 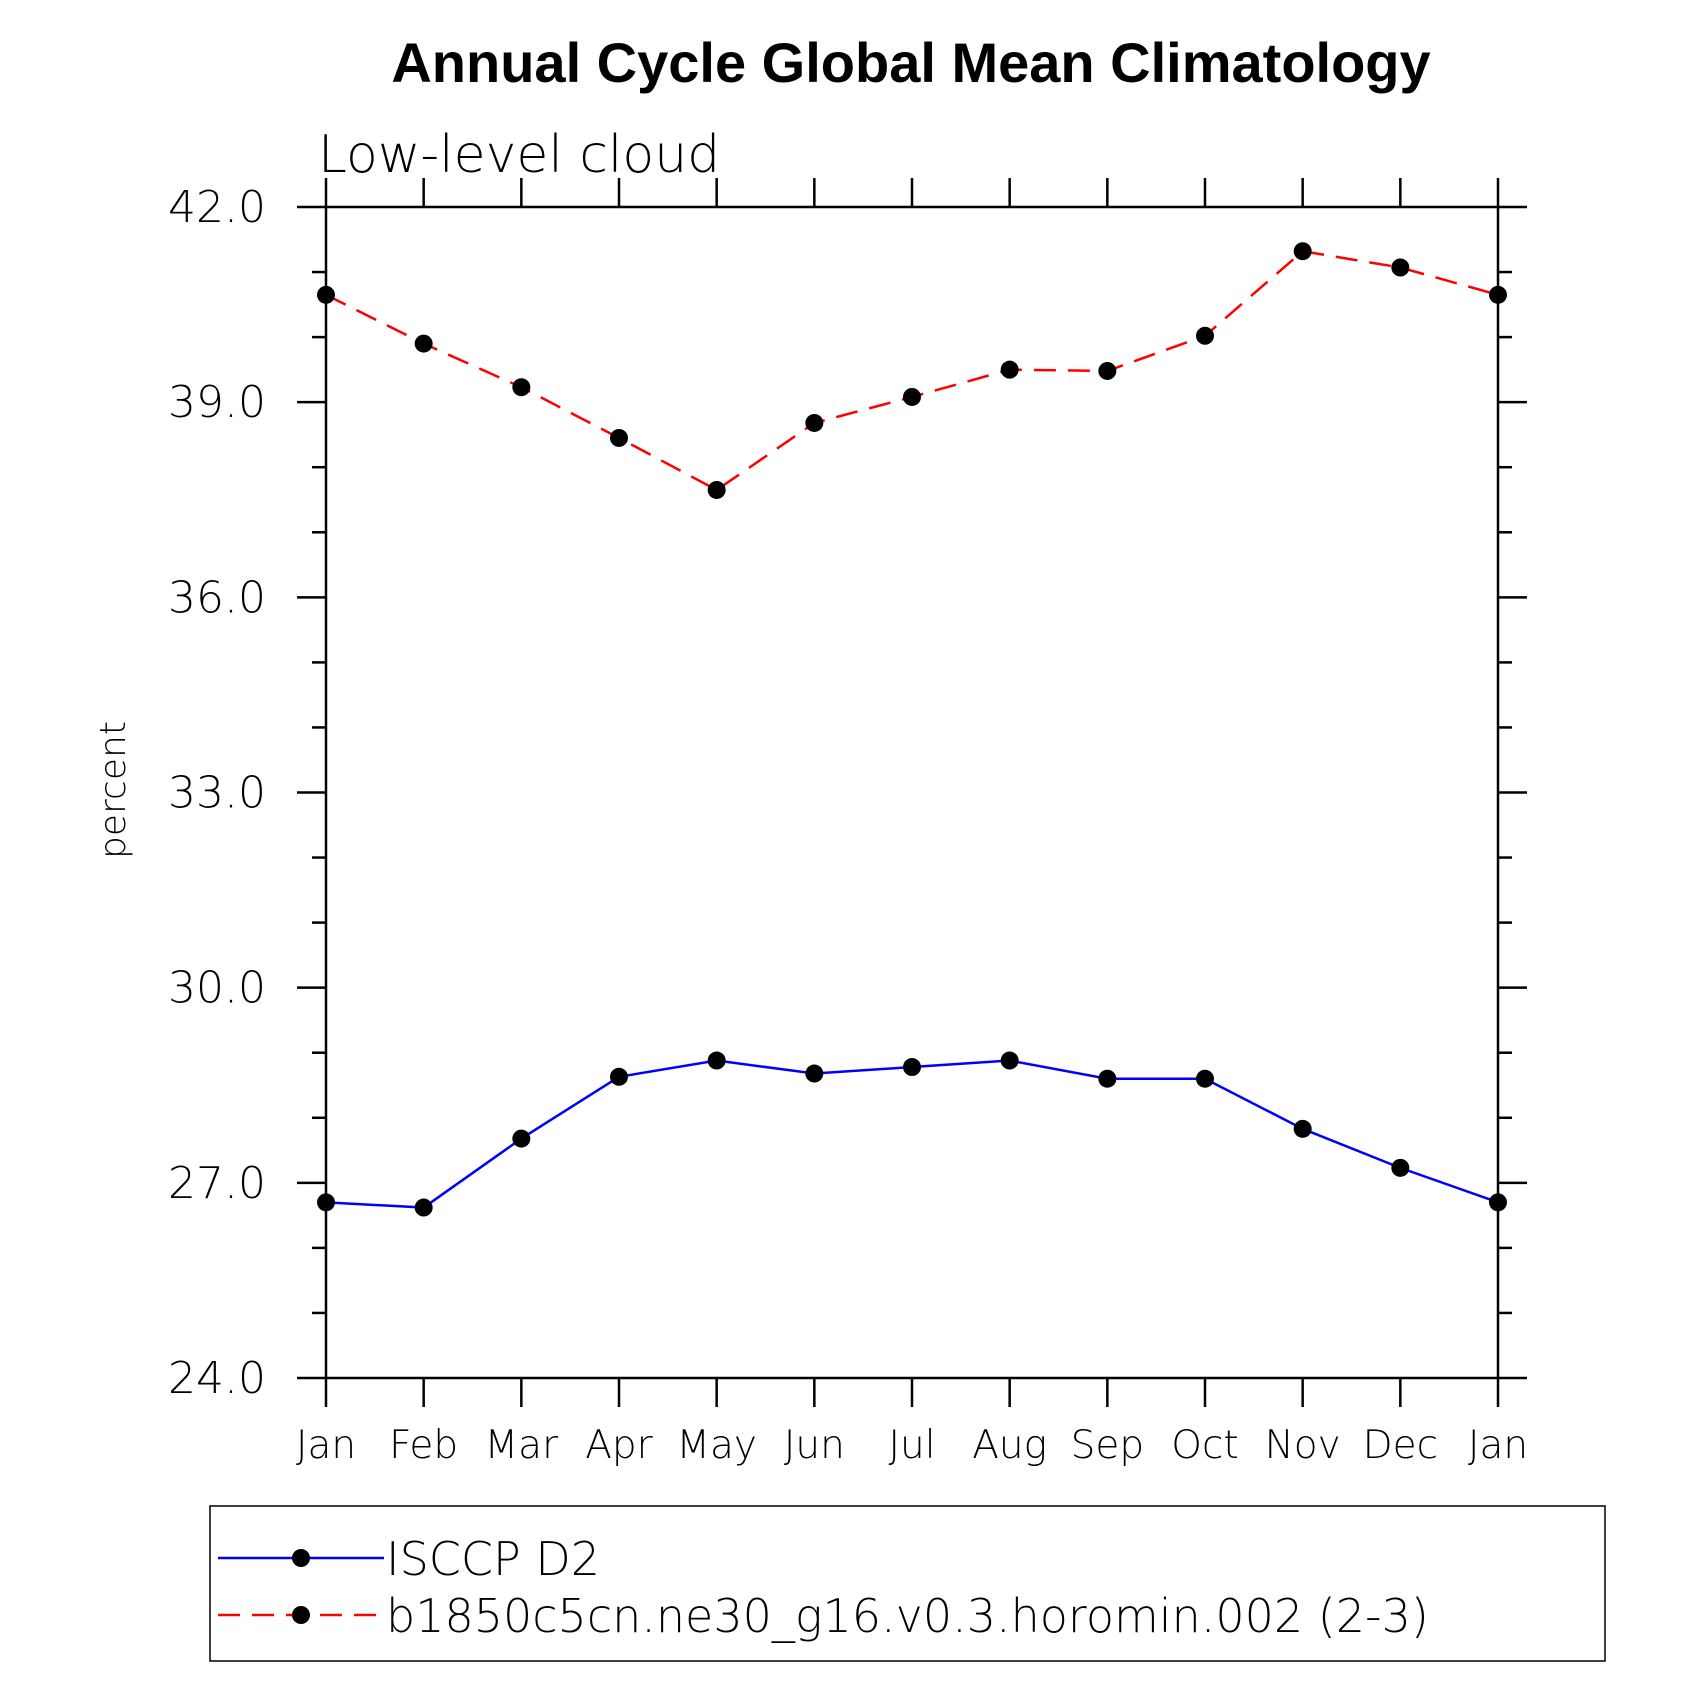 I want to click on legend-box, so click(x=907, y=1583).